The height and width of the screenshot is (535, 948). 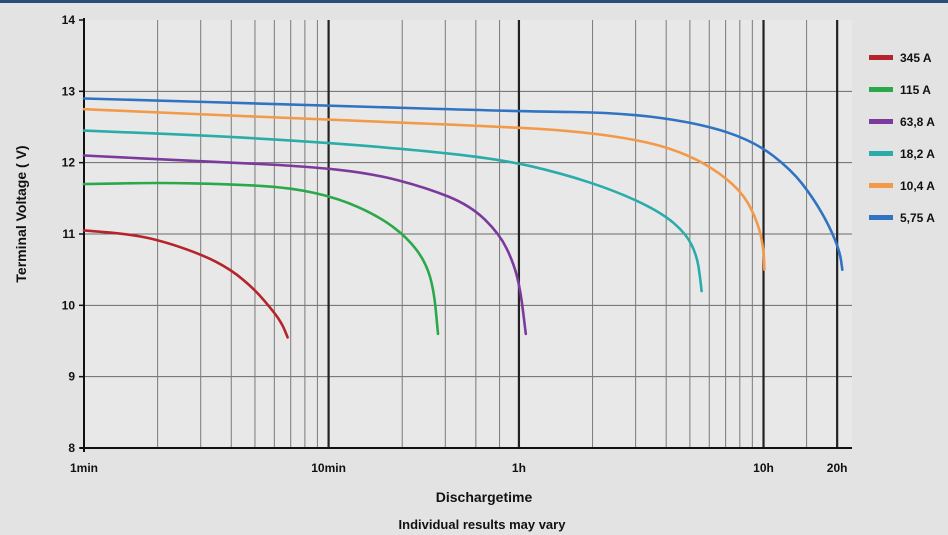 I want to click on y-tick-labels: 8 9 10 11 12 13 14, so click(x=69, y=234).